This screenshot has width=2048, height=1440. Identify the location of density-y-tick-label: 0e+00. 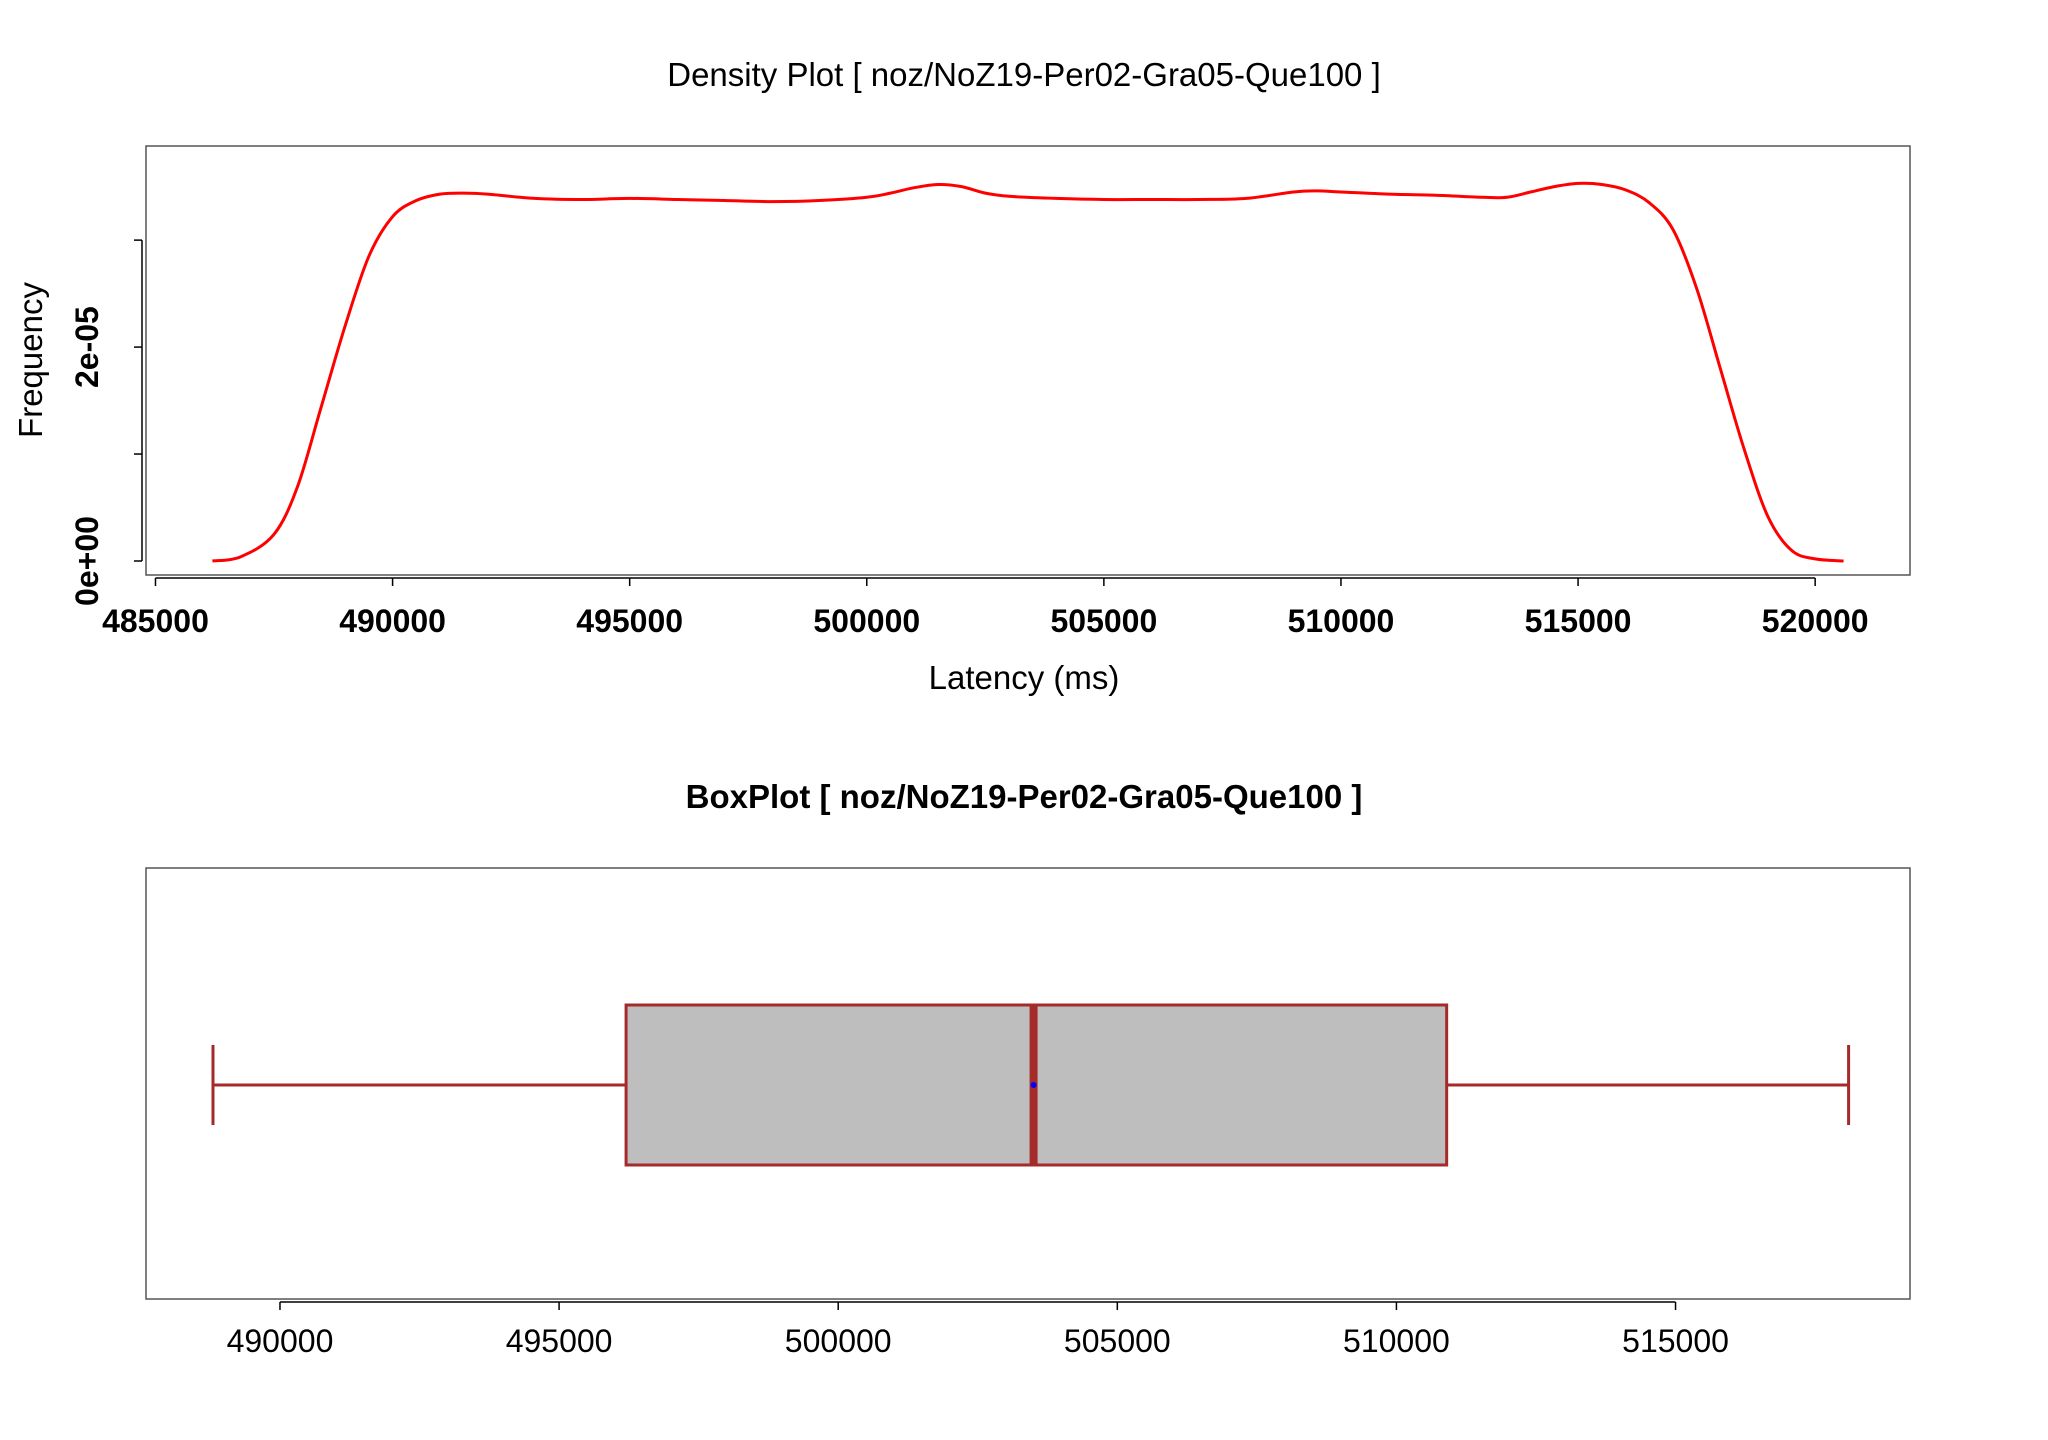
(87, 561).